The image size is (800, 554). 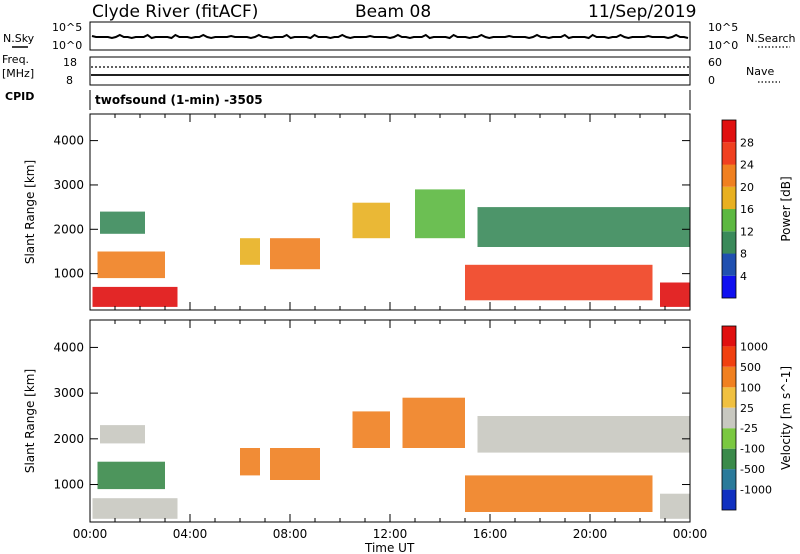 What do you see at coordinates (190, 534) in the screenshot?
I see `time-tick-label: 04:00` at bounding box center [190, 534].